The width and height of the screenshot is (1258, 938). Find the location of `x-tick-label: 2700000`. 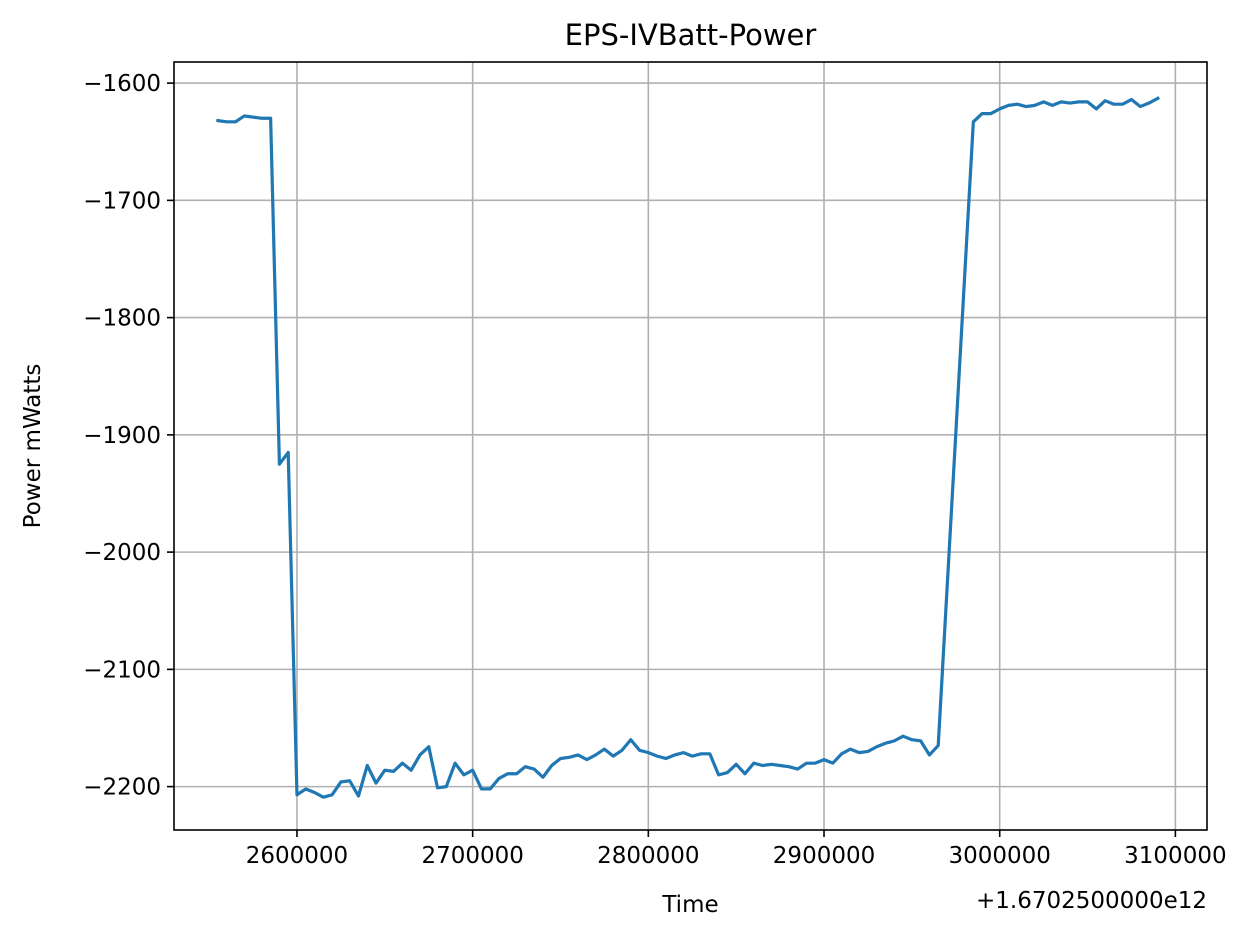

x-tick-label: 2700000 is located at coordinates (472, 856).